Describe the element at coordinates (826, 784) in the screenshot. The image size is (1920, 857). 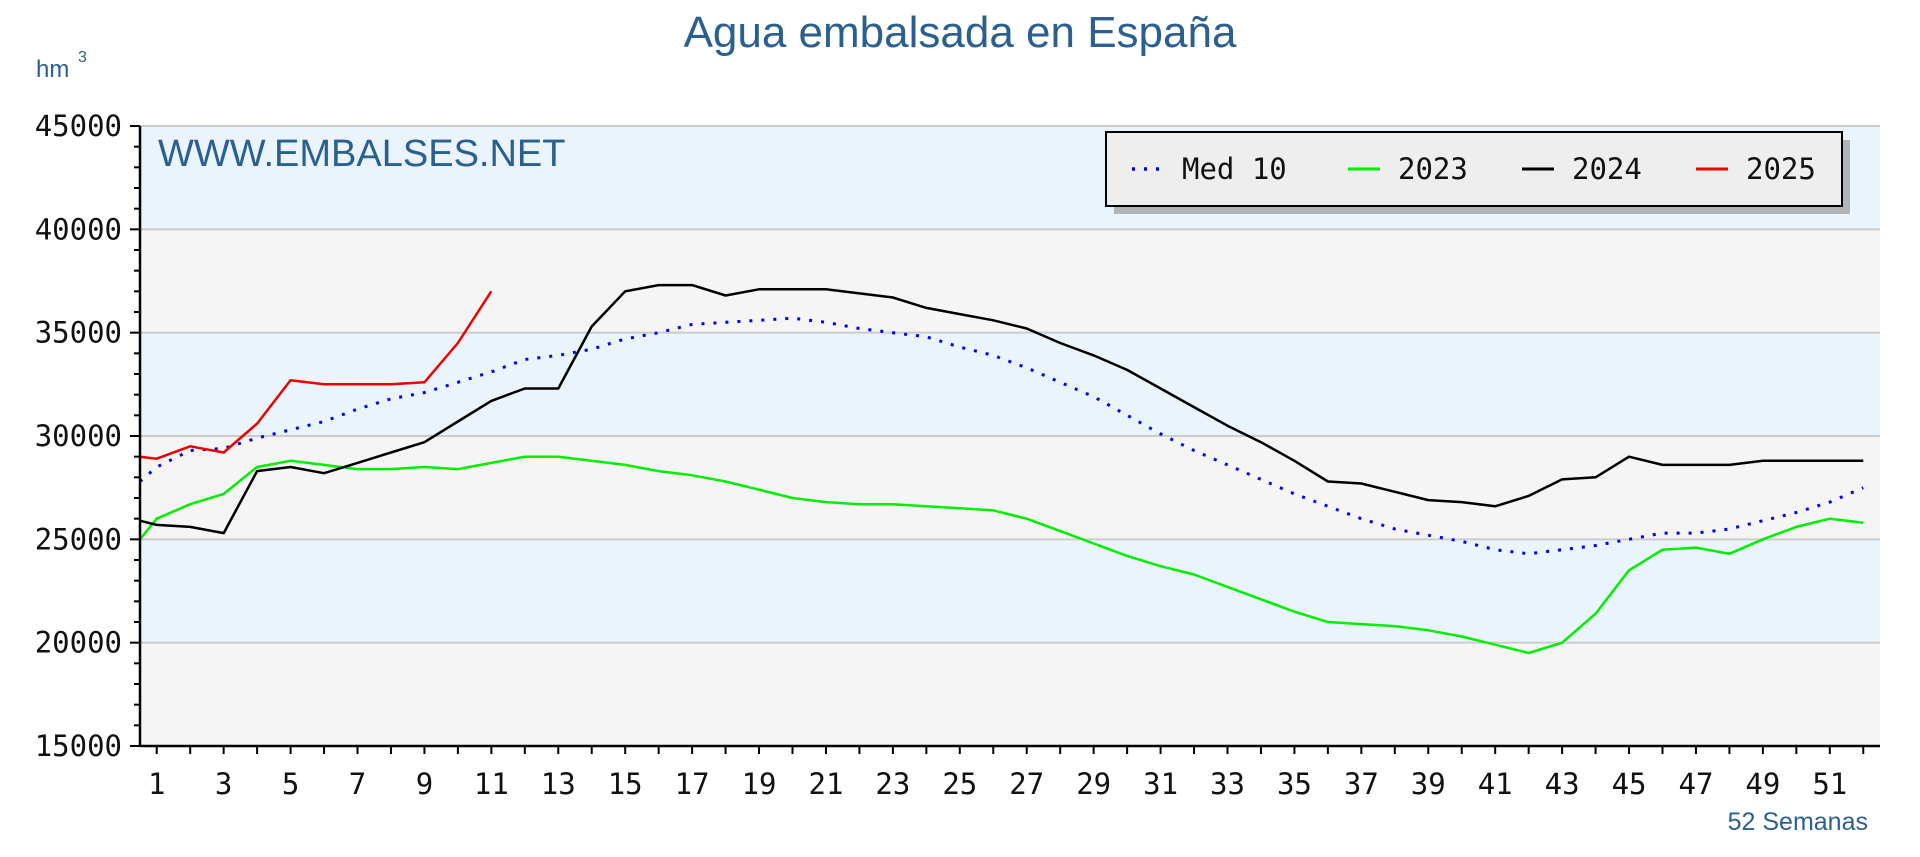
I see `x-tick-label: 21` at that location.